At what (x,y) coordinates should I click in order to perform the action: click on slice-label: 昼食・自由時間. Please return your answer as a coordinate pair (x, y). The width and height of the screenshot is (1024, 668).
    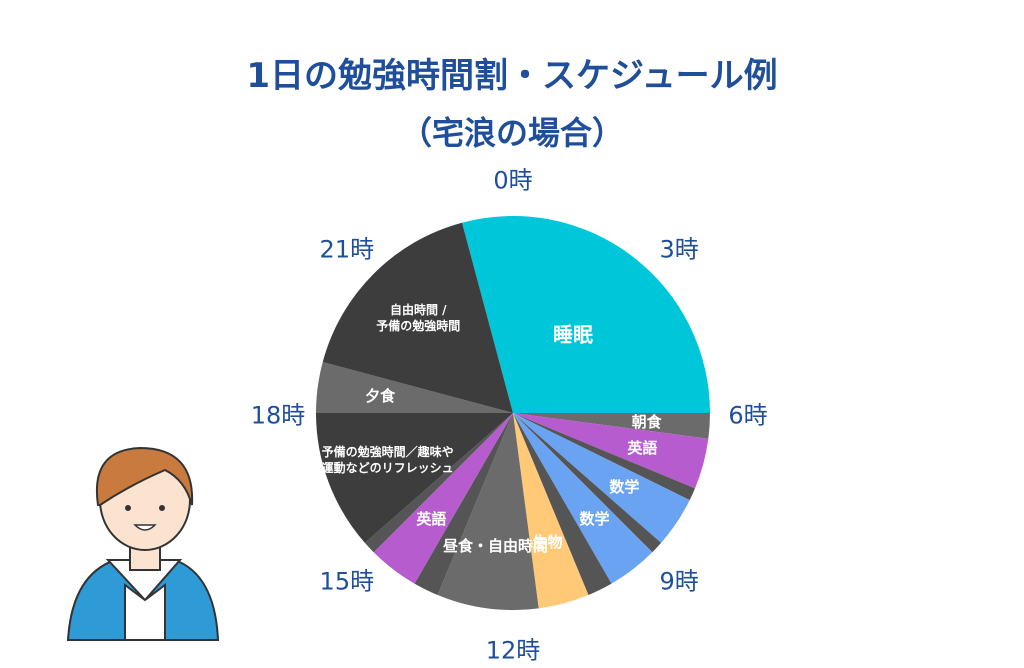
    Looking at the image, I should click on (495, 545).